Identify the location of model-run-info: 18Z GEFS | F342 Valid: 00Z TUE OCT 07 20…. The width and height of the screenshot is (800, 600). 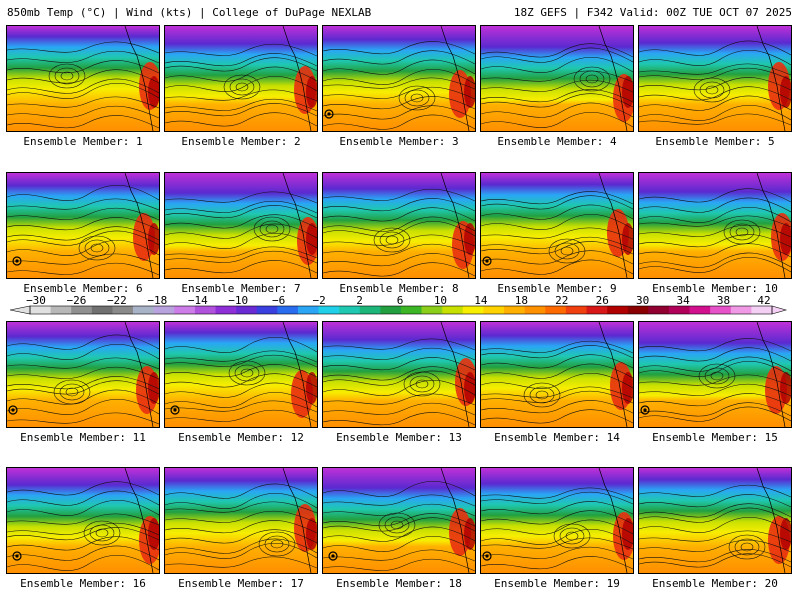
(652, 12).